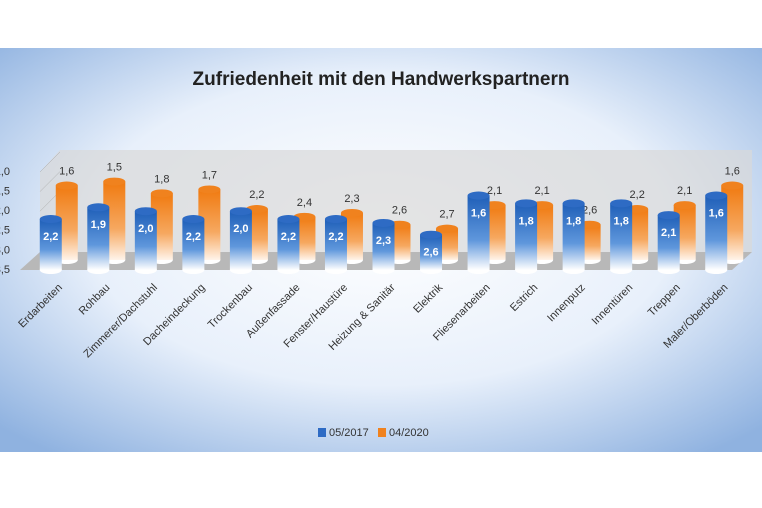 The image size is (762, 508). I want to click on legend-label: 04/2020, so click(409, 433).